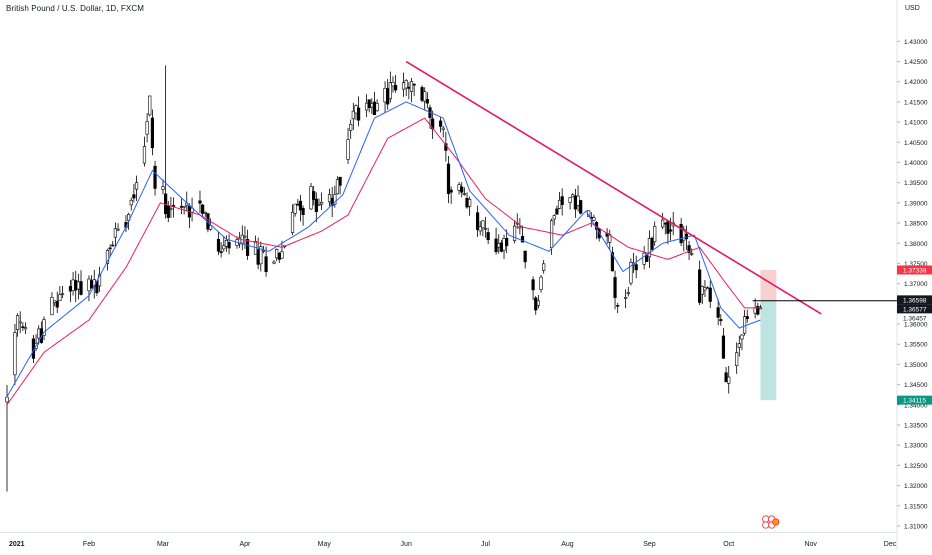 Image resolution: width=932 pixels, height=555 pixels. Describe the element at coordinates (771, 522) in the screenshot. I see `economic-events-icon` at that location.